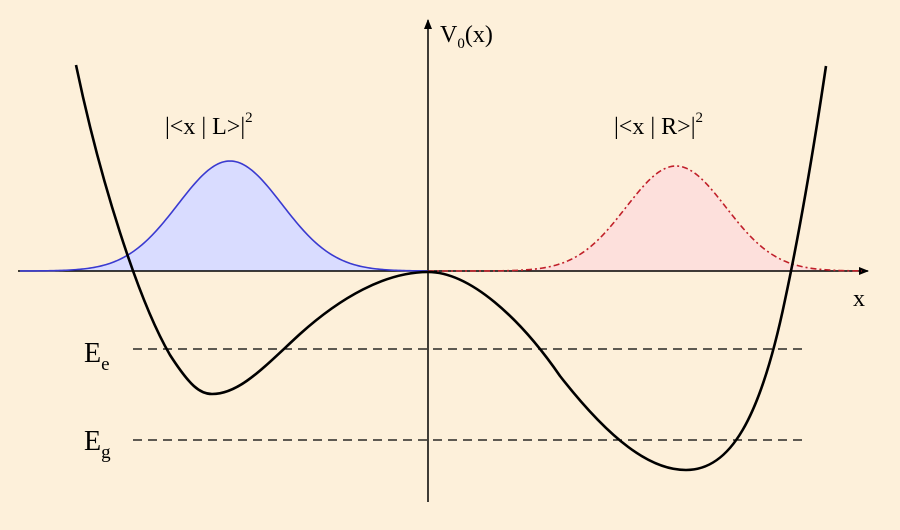  What do you see at coordinates (209, 125) in the screenshot?
I see `left-wavefunction-label: |<x | L>|2` at bounding box center [209, 125].